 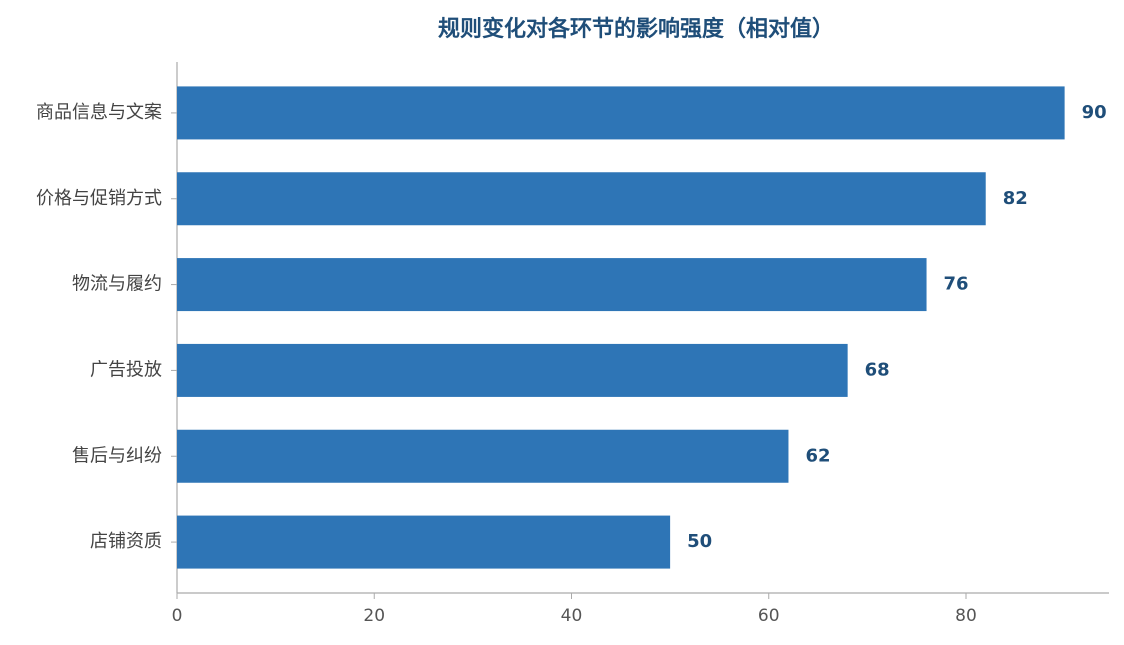 What do you see at coordinates (877, 369) in the screenshot?
I see `value-label: 68` at bounding box center [877, 369].